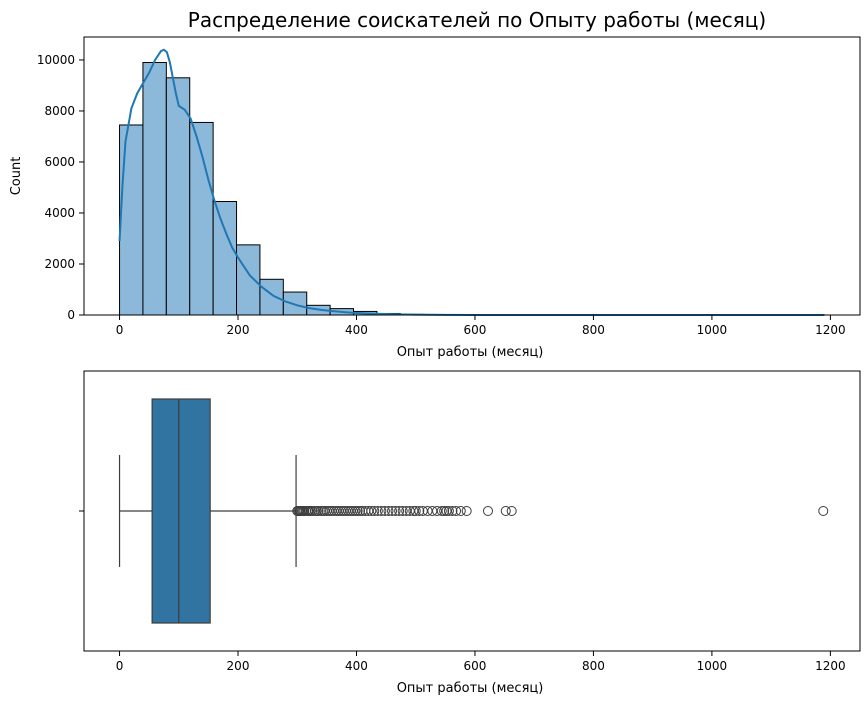  What do you see at coordinates (712, 330) in the screenshot?
I see `histogram-x-tick-label: 1000` at bounding box center [712, 330].